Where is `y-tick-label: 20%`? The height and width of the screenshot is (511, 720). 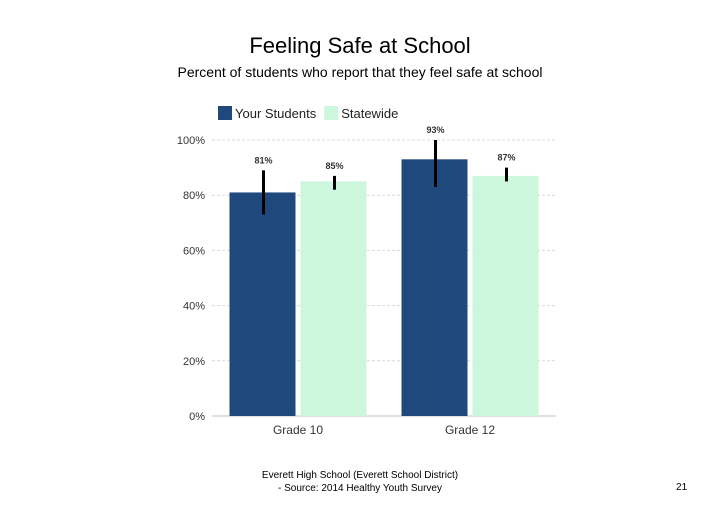
y-tick-label: 20% is located at coordinates (194, 362).